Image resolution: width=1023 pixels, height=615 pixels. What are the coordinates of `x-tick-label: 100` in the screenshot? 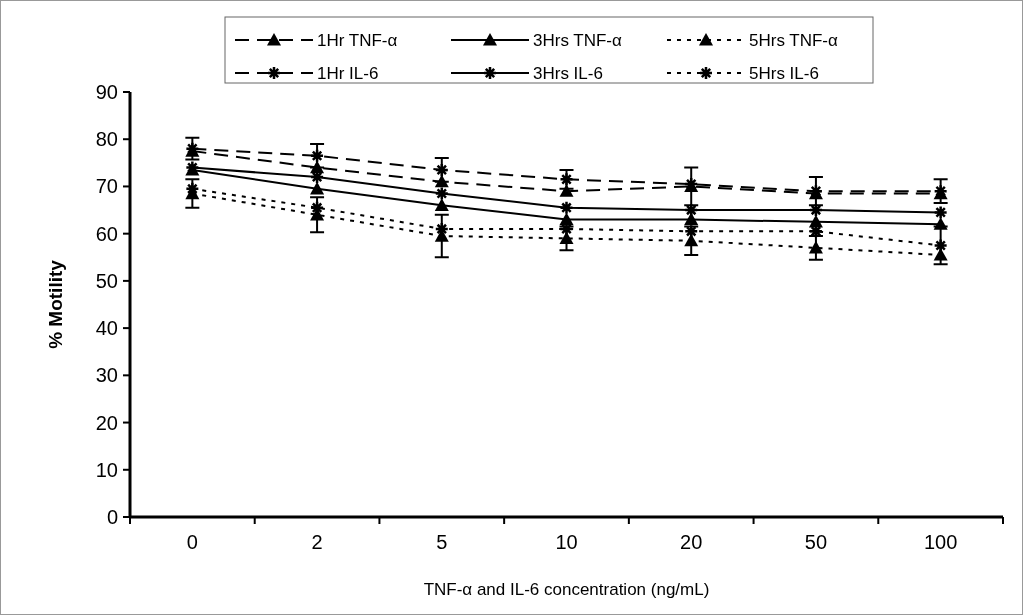 It's located at (940, 542).